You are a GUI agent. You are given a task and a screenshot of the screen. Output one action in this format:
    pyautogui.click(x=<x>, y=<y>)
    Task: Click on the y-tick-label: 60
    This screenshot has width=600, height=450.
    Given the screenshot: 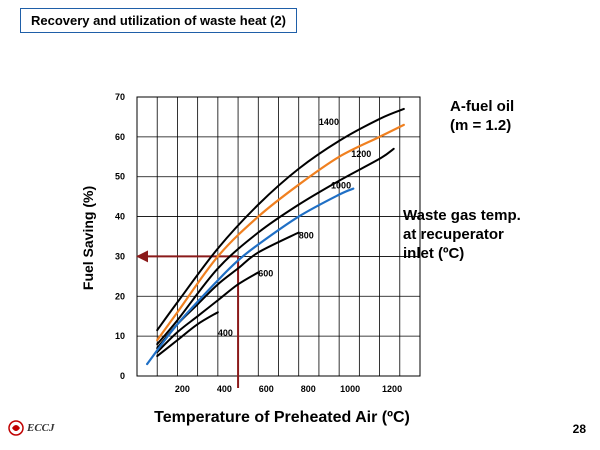 What is the action you would take?
    pyautogui.click(x=120, y=137)
    